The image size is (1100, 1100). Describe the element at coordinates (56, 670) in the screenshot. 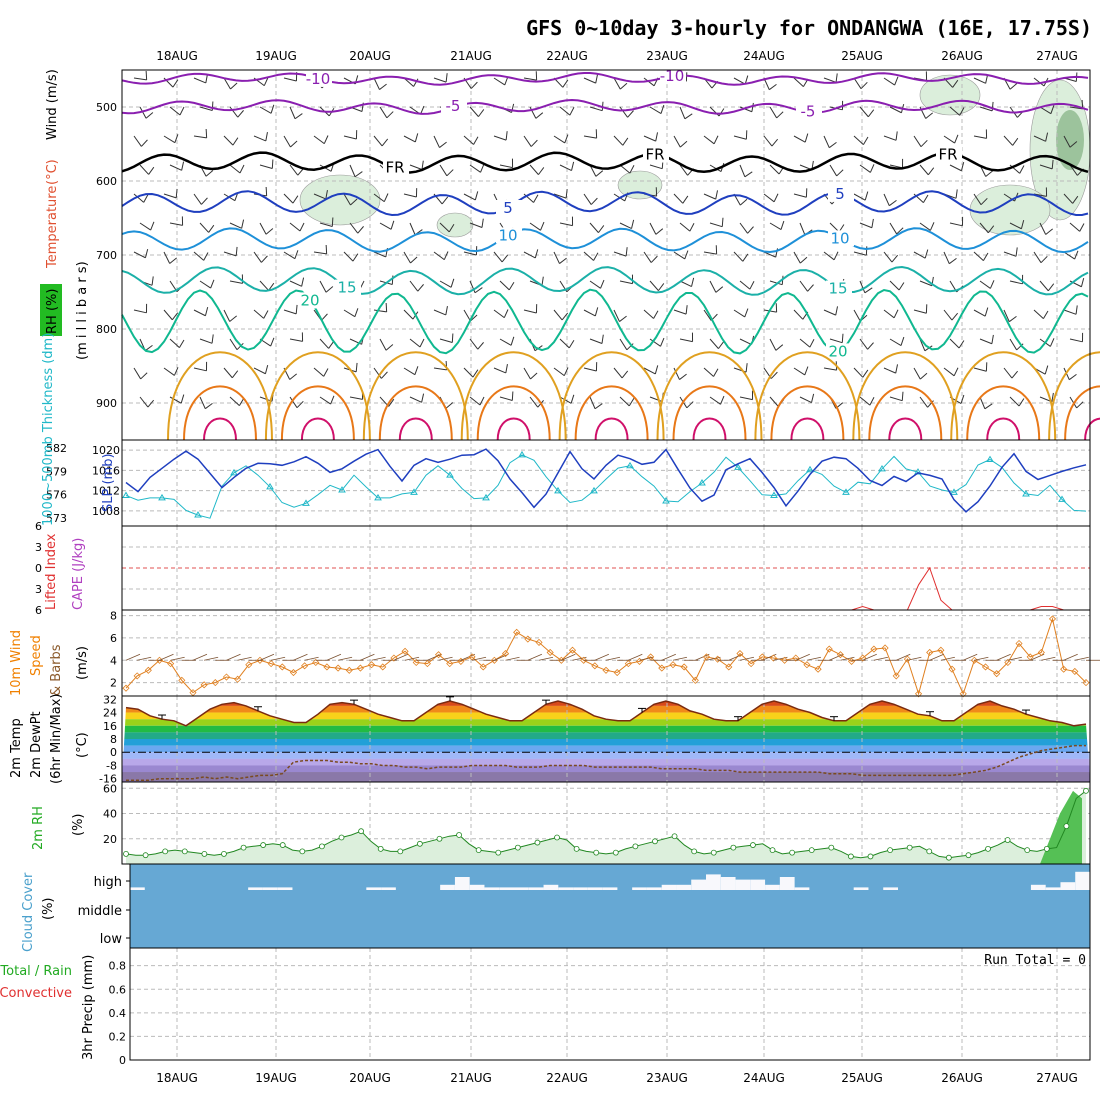

I see `wind10m-label-3: & Barbs` at that location.